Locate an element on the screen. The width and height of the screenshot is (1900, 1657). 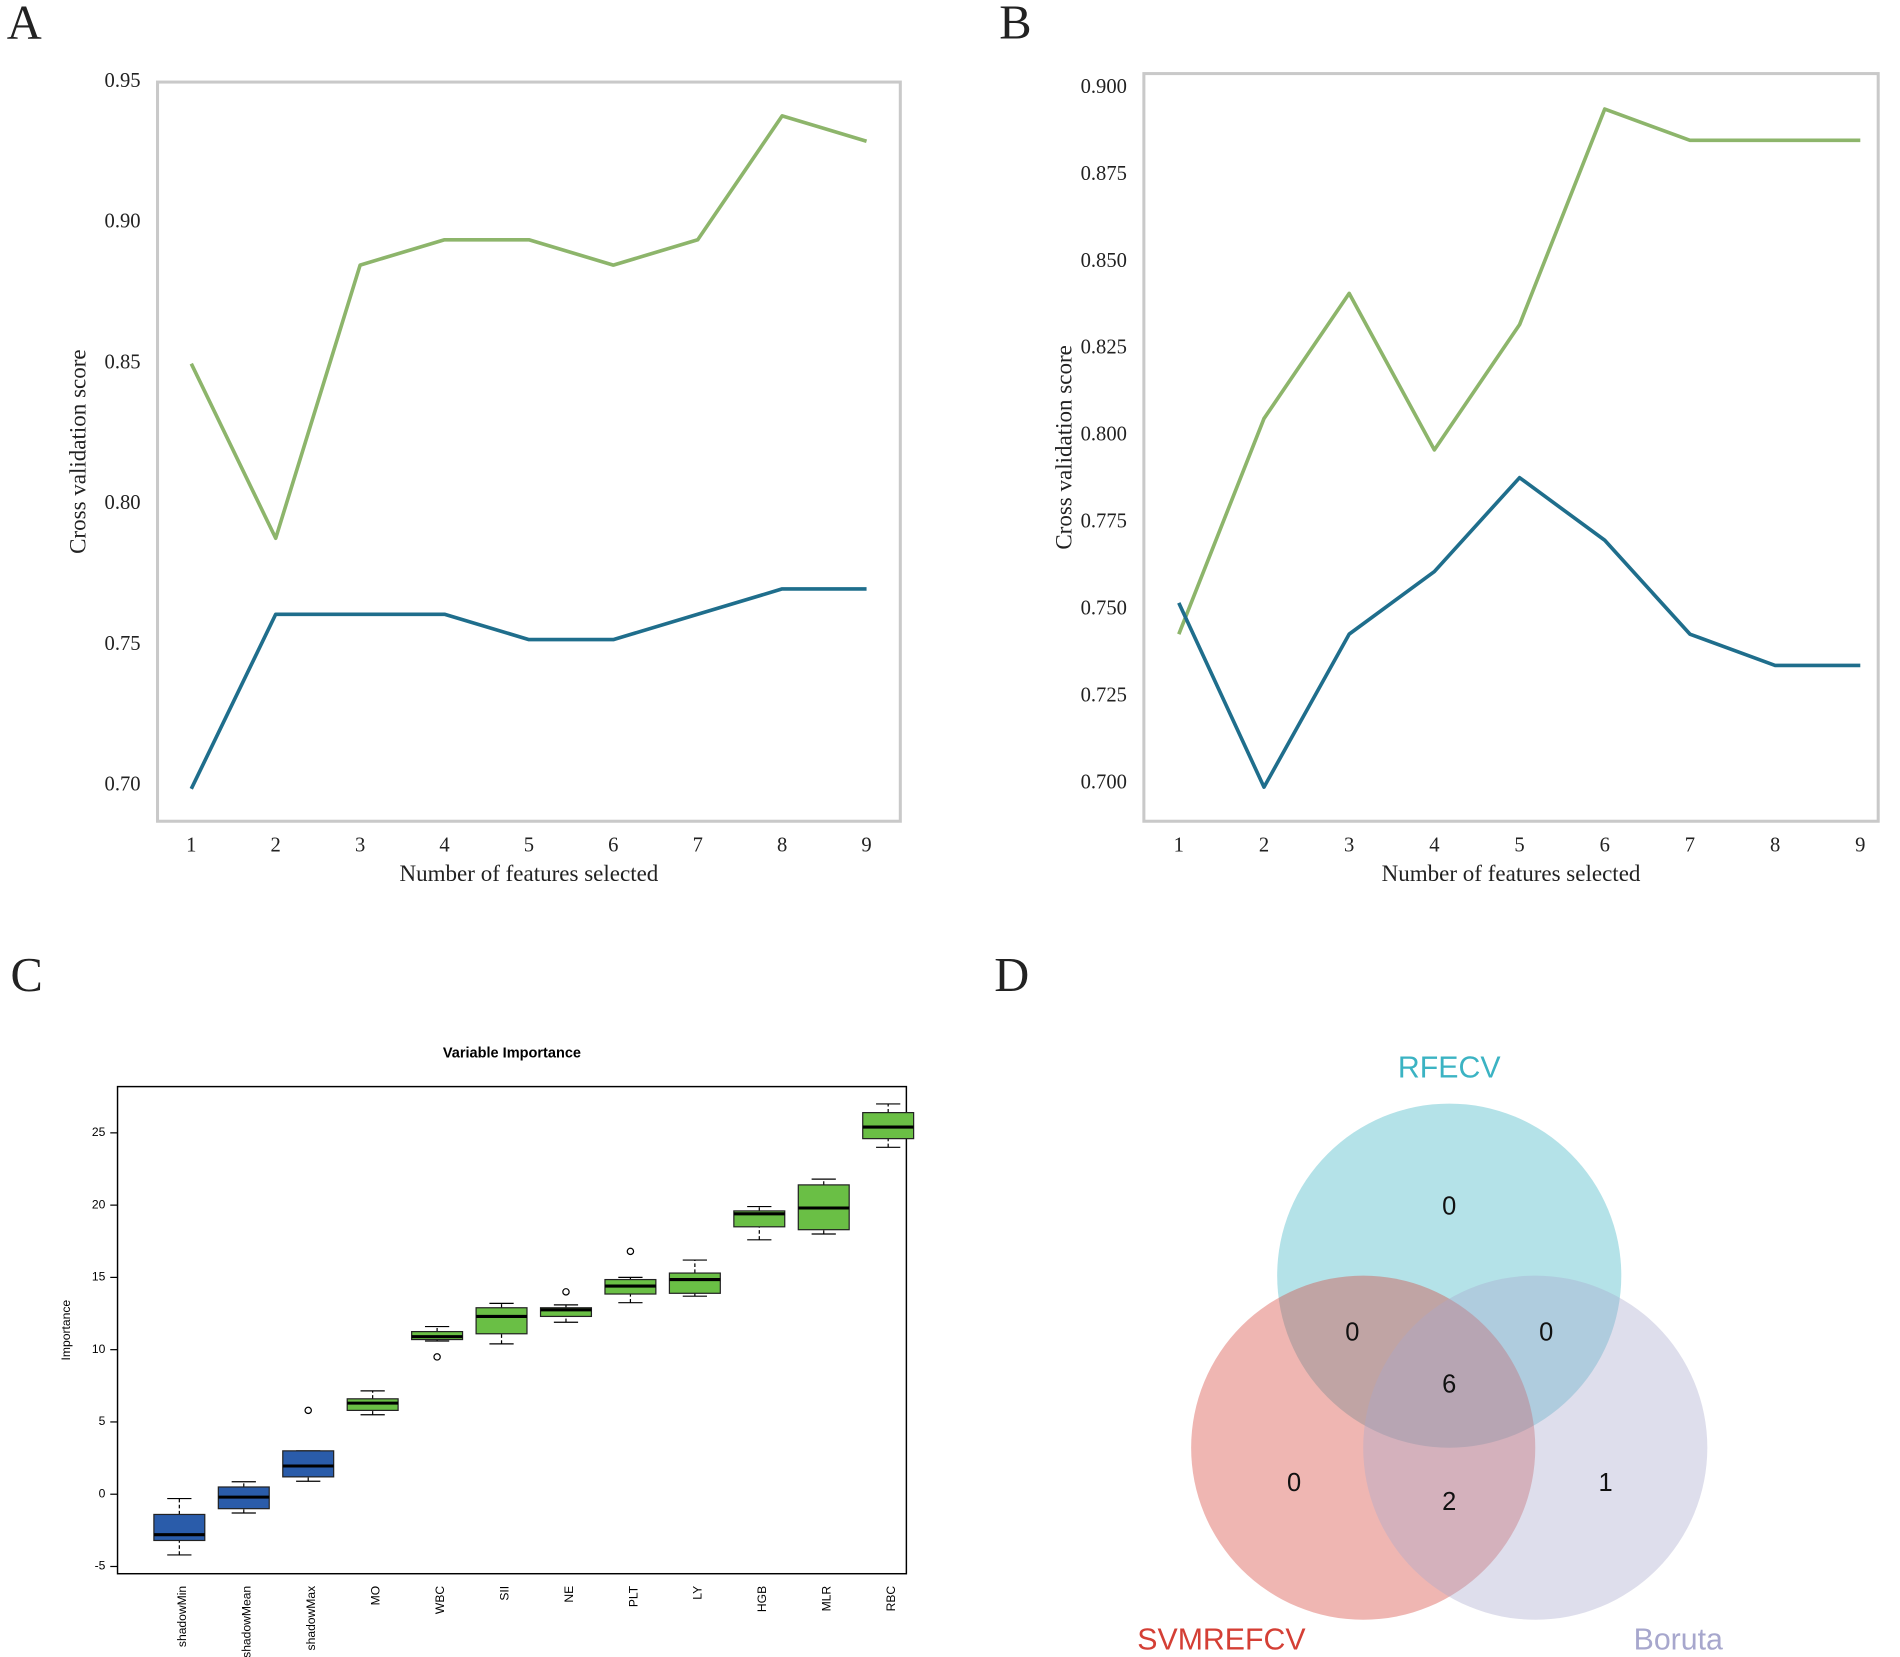
y-tick-label: 0.90 is located at coordinates (123, 222).